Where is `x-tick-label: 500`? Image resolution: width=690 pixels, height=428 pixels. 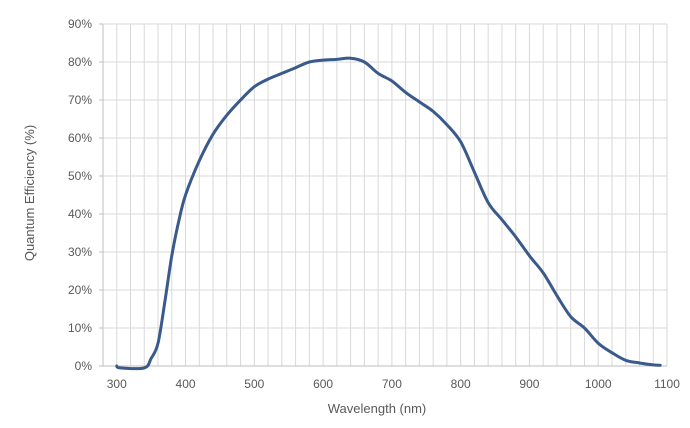
x-tick-label: 500 is located at coordinates (254, 384).